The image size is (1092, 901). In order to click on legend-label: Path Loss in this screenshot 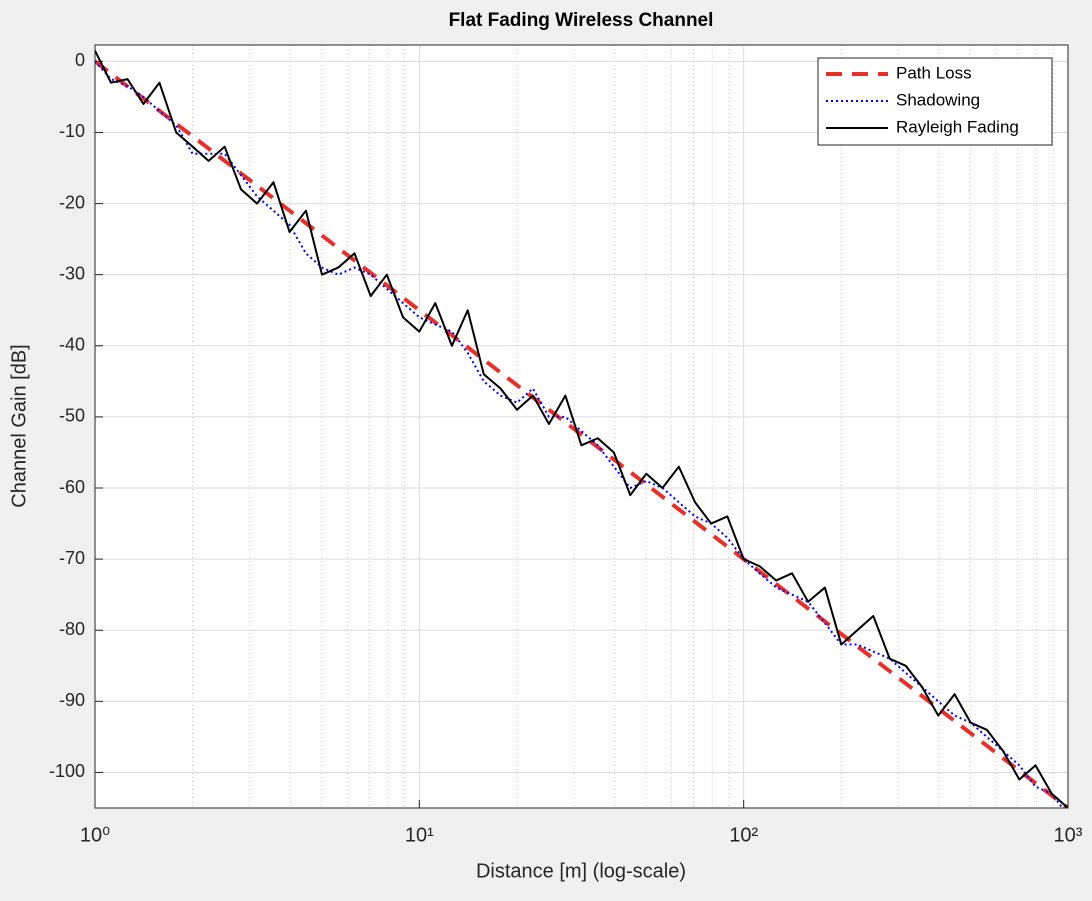, I will do `click(934, 72)`.